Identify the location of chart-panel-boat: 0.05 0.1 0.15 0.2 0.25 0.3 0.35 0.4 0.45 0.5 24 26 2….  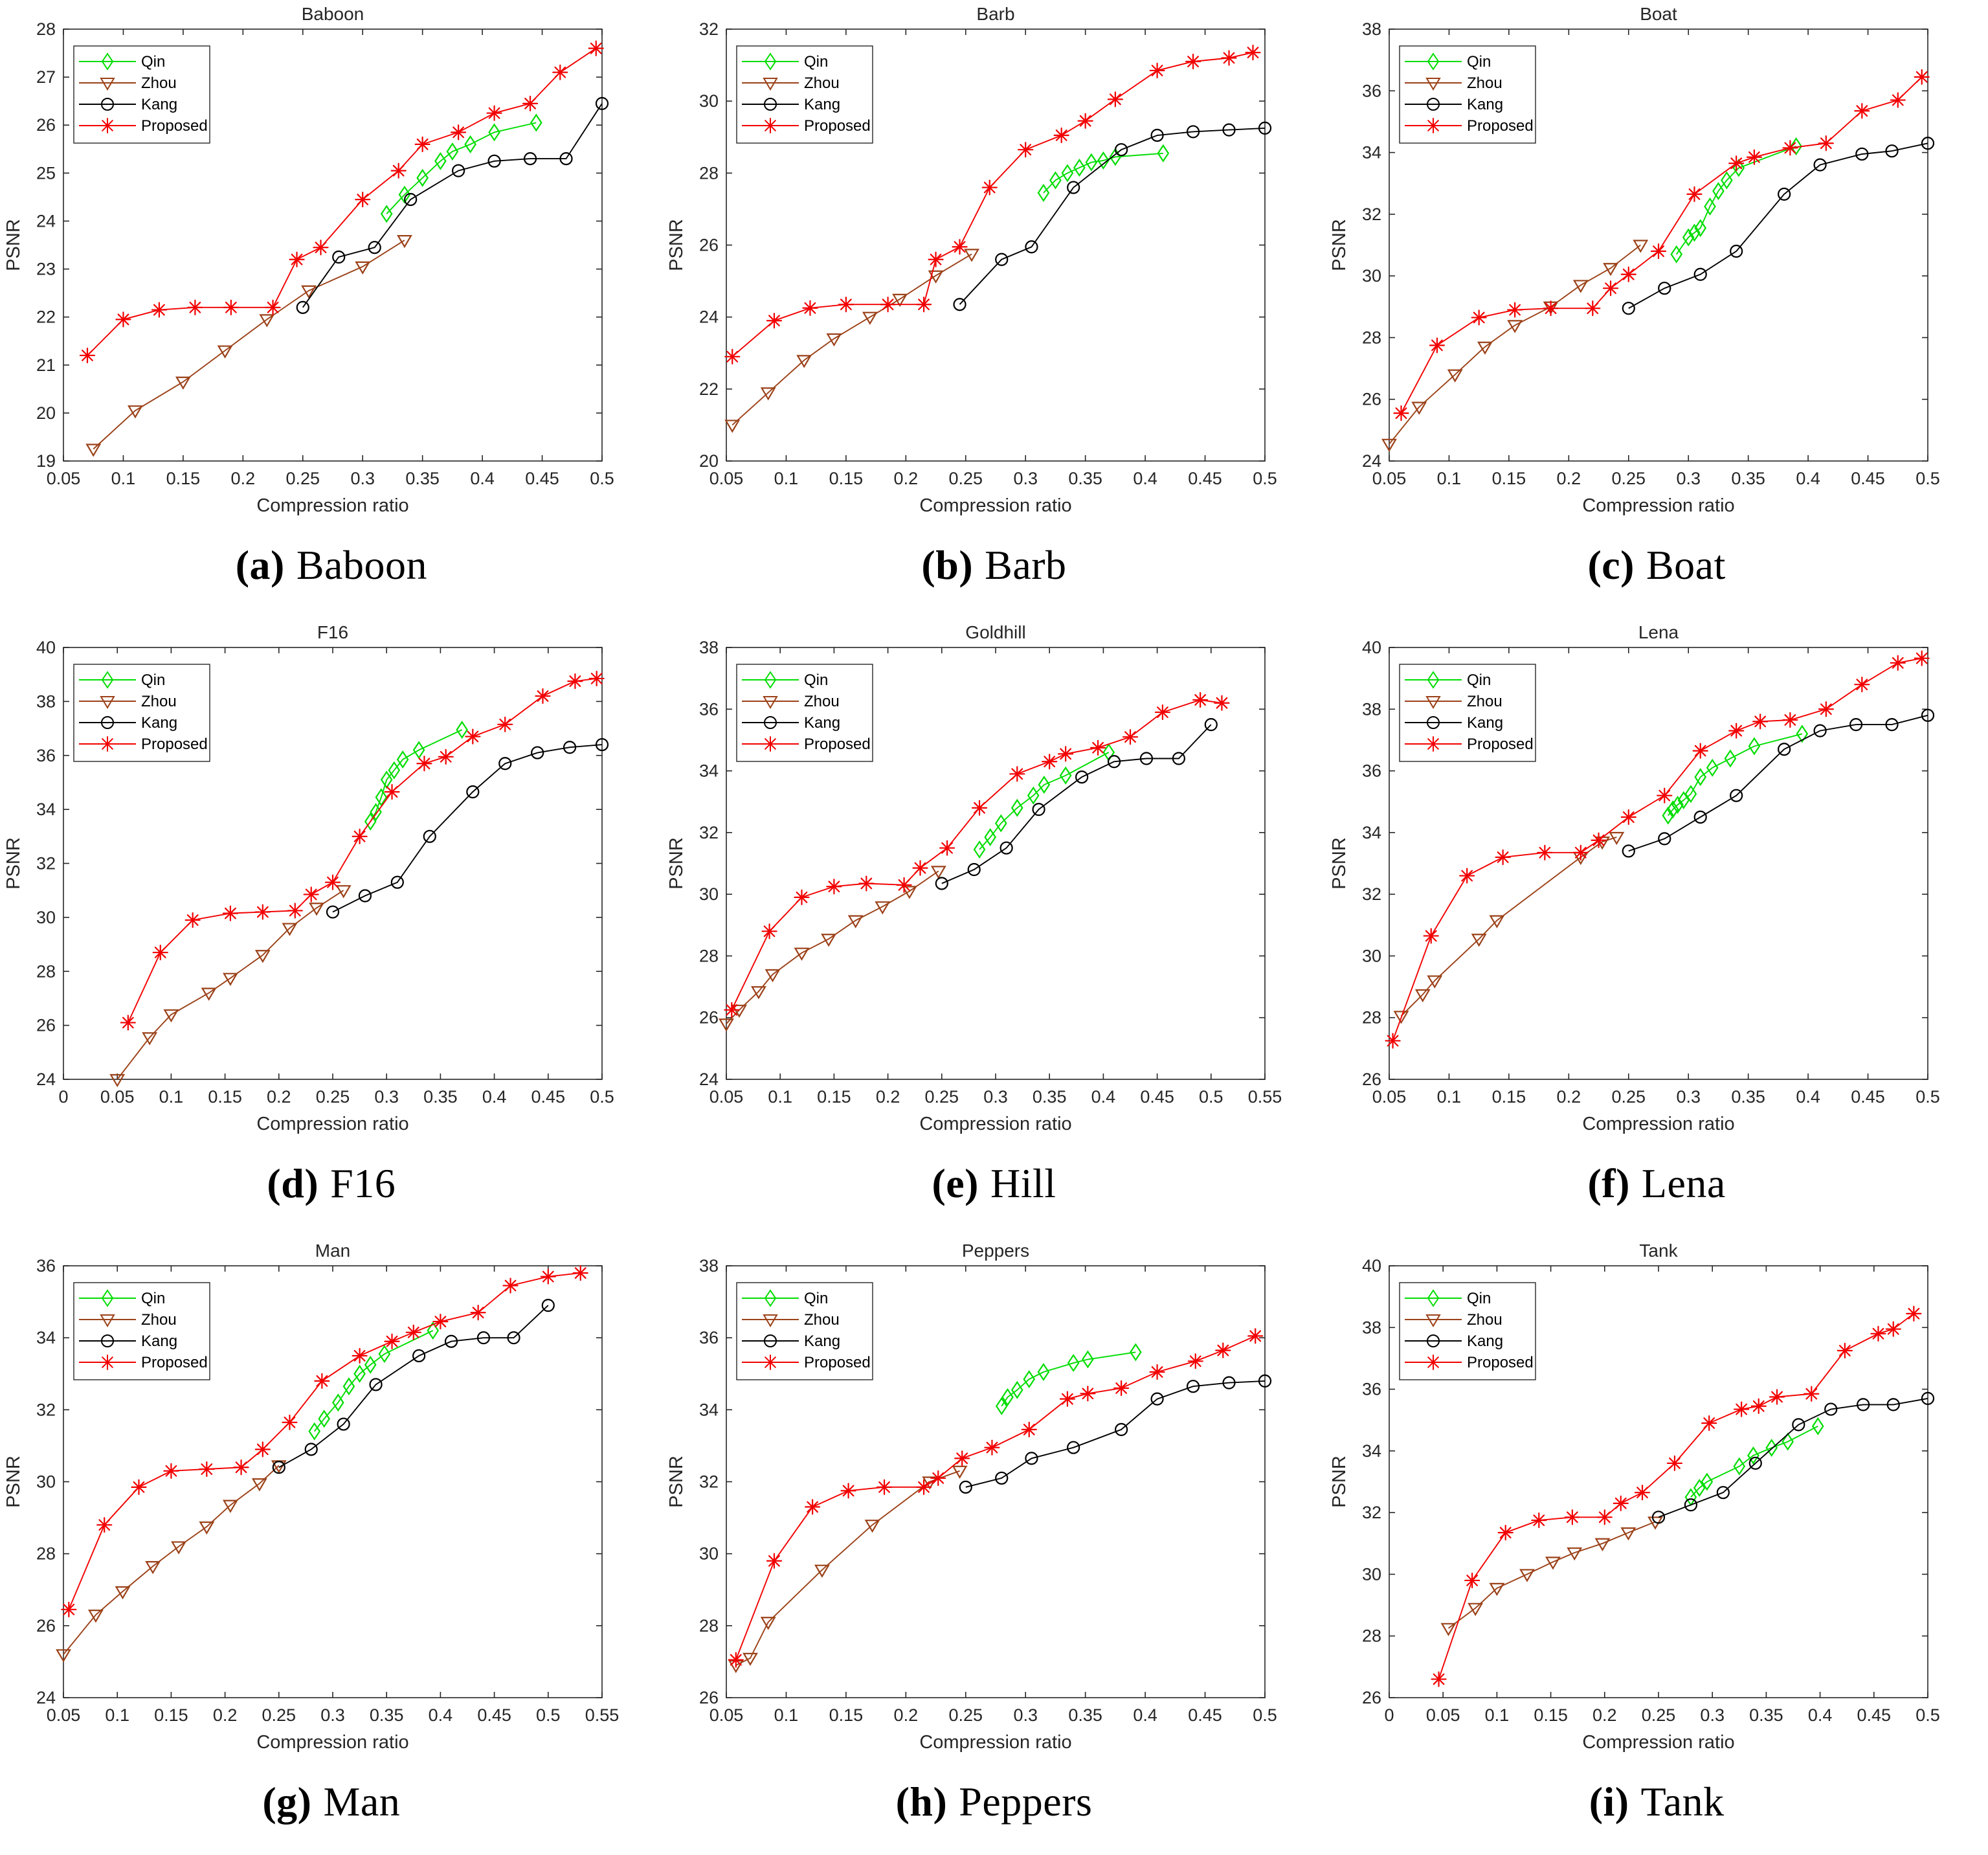
(1656, 309).